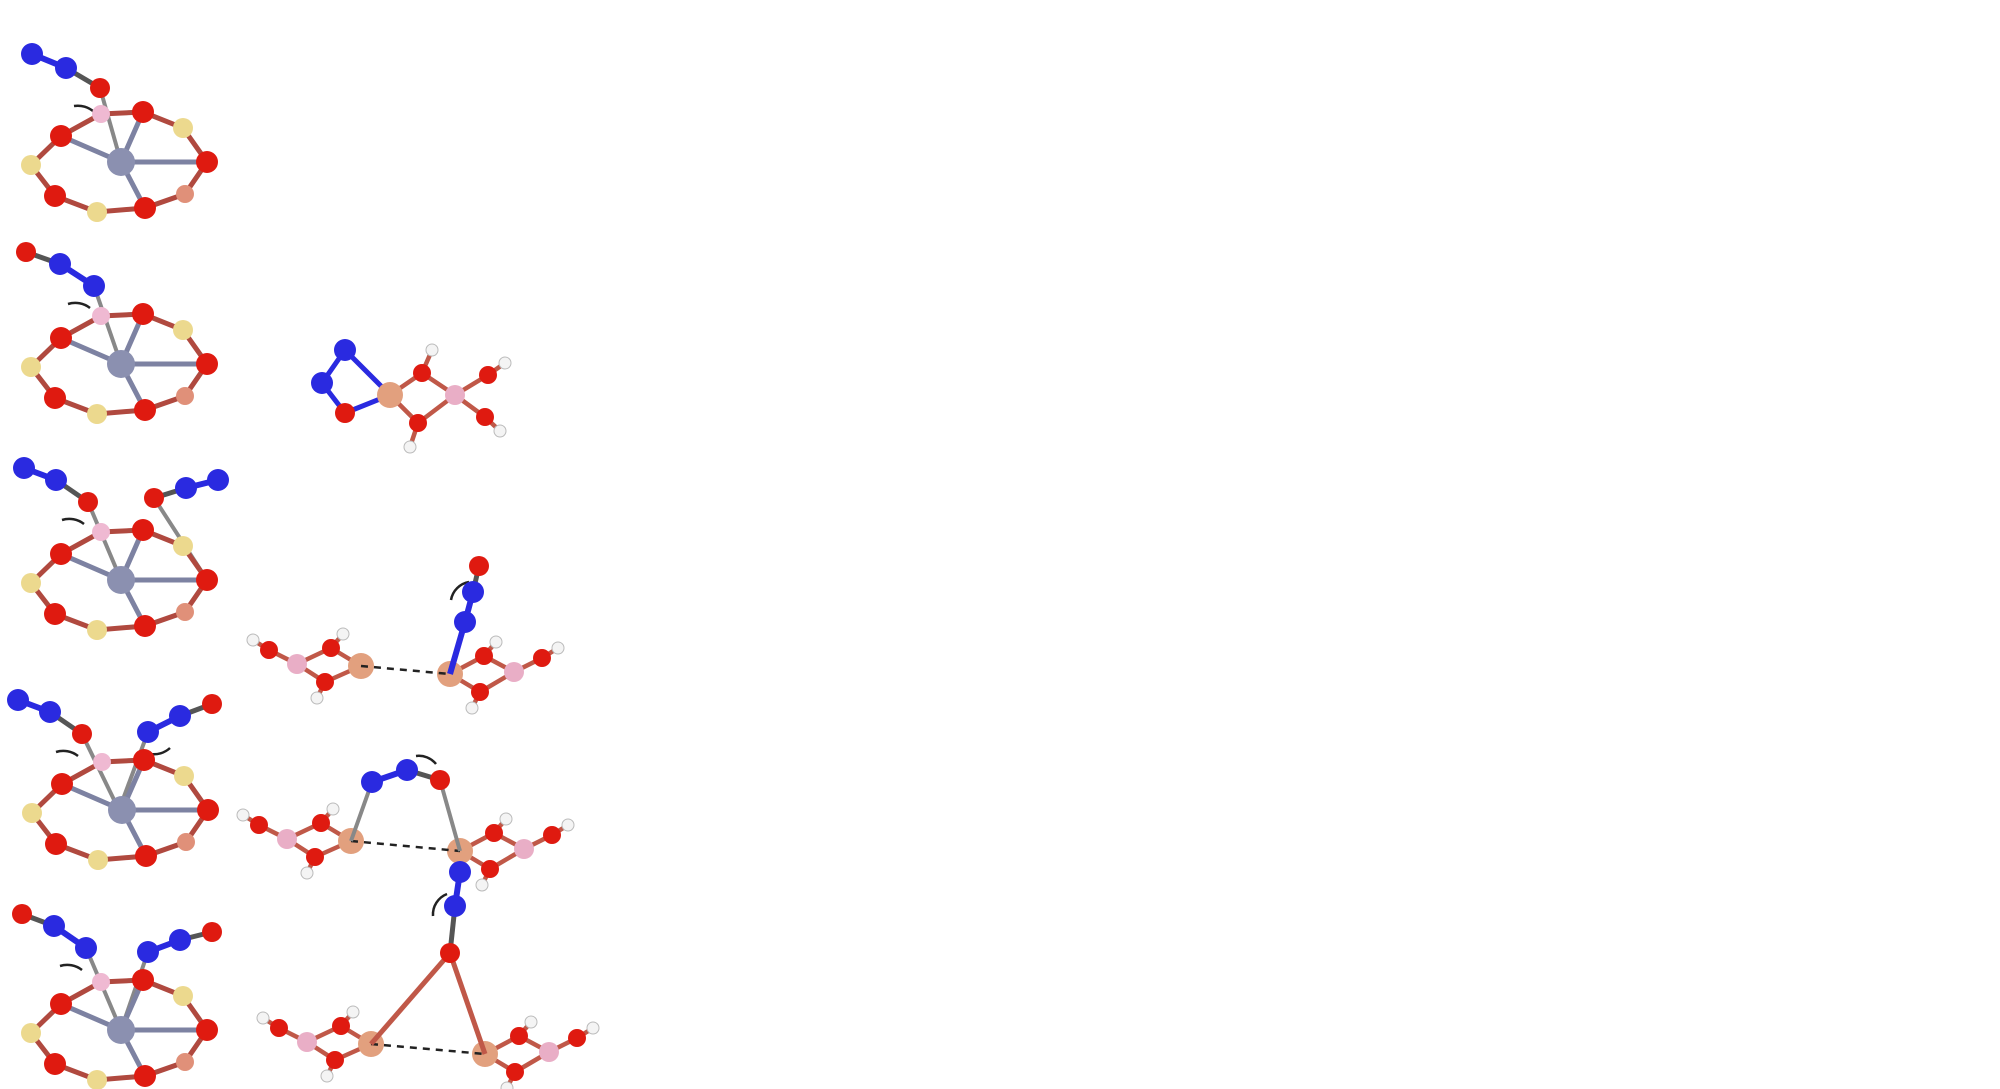 The width and height of the screenshot is (2000, 1089). I want to click on molecule-eta1-ON, so click(114, 774).